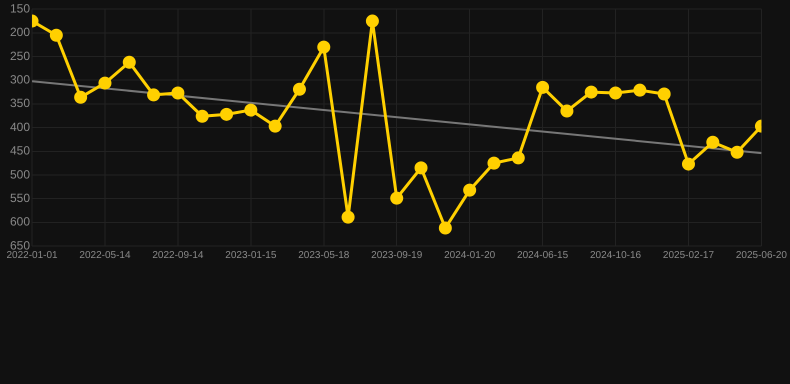 Image resolution: width=790 pixels, height=384 pixels. I want to click on y-tick-label: 550, so click(20, 197).